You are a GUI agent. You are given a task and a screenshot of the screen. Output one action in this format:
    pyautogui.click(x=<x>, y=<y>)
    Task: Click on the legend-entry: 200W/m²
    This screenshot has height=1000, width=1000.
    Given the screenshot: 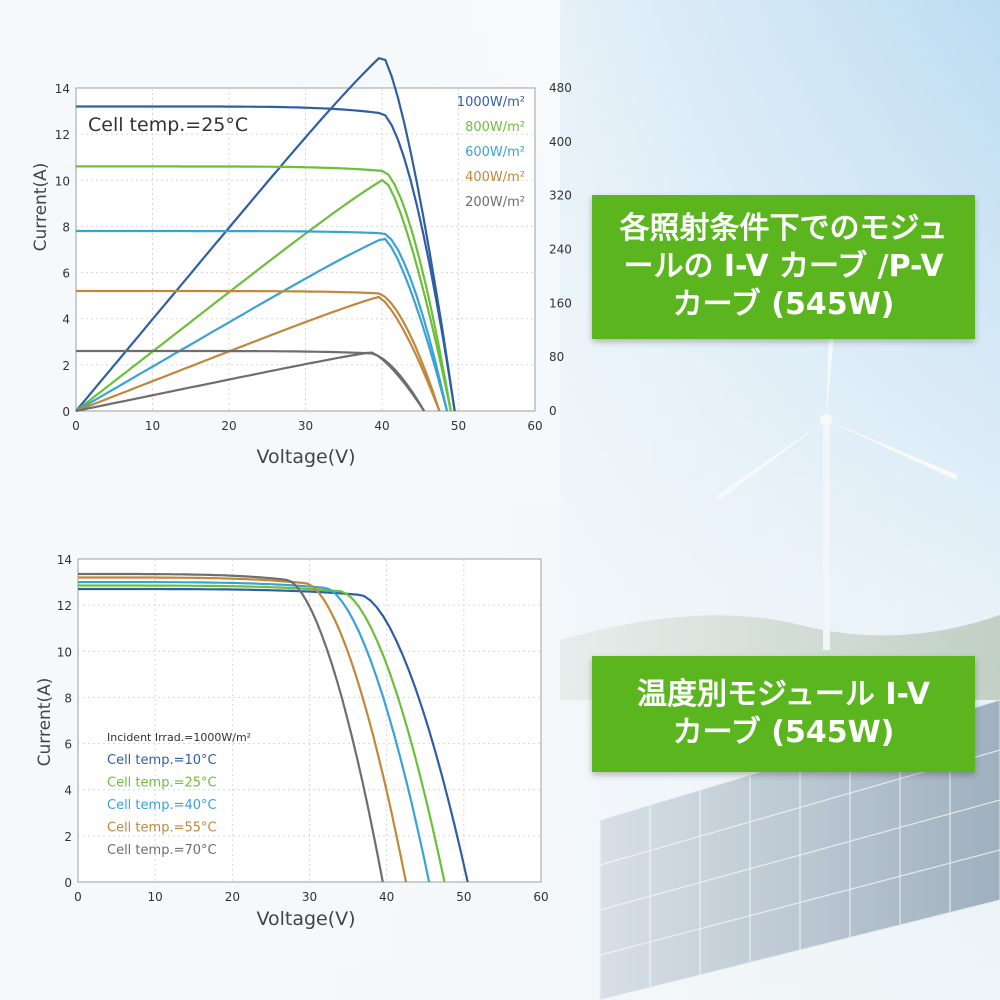 What is the action you would take?
    pyautogui.click(x=495, y=202)
    